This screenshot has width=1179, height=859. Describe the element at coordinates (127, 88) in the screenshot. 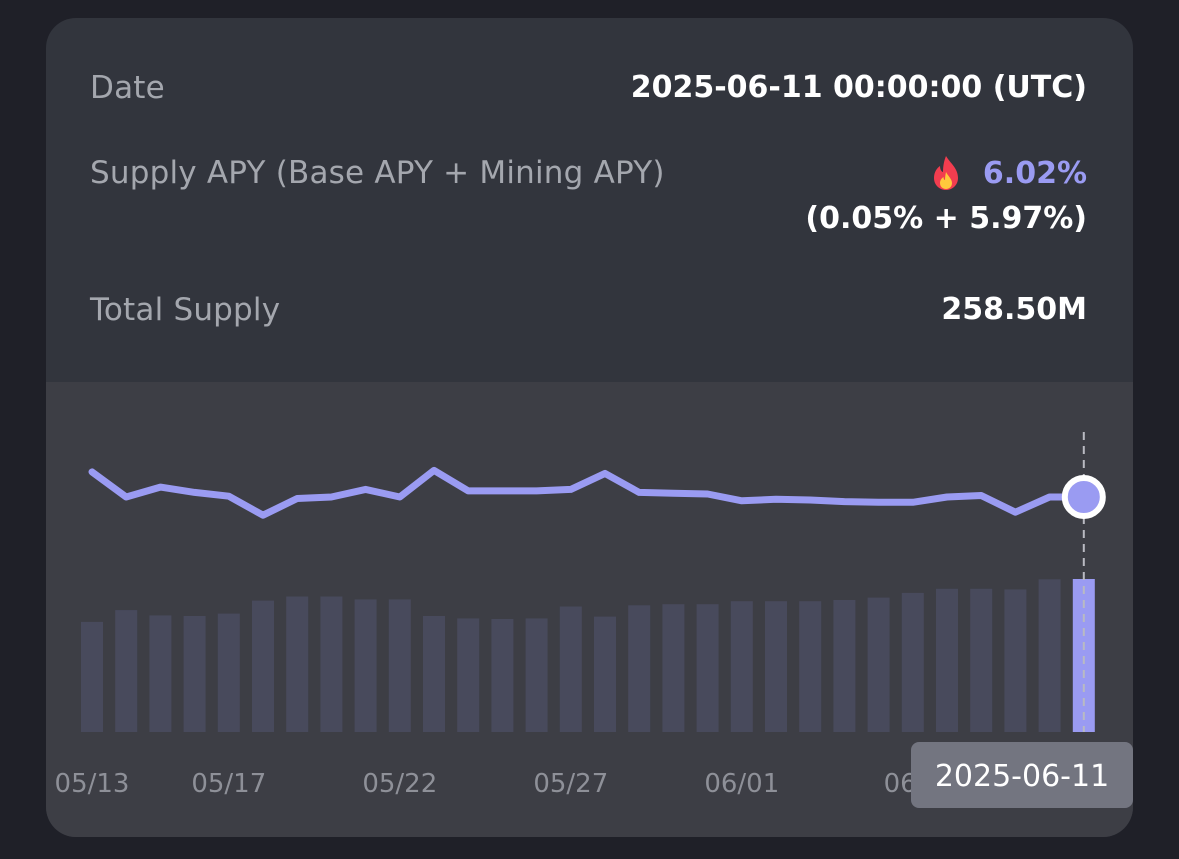

I see `date-label: Date` at that location.